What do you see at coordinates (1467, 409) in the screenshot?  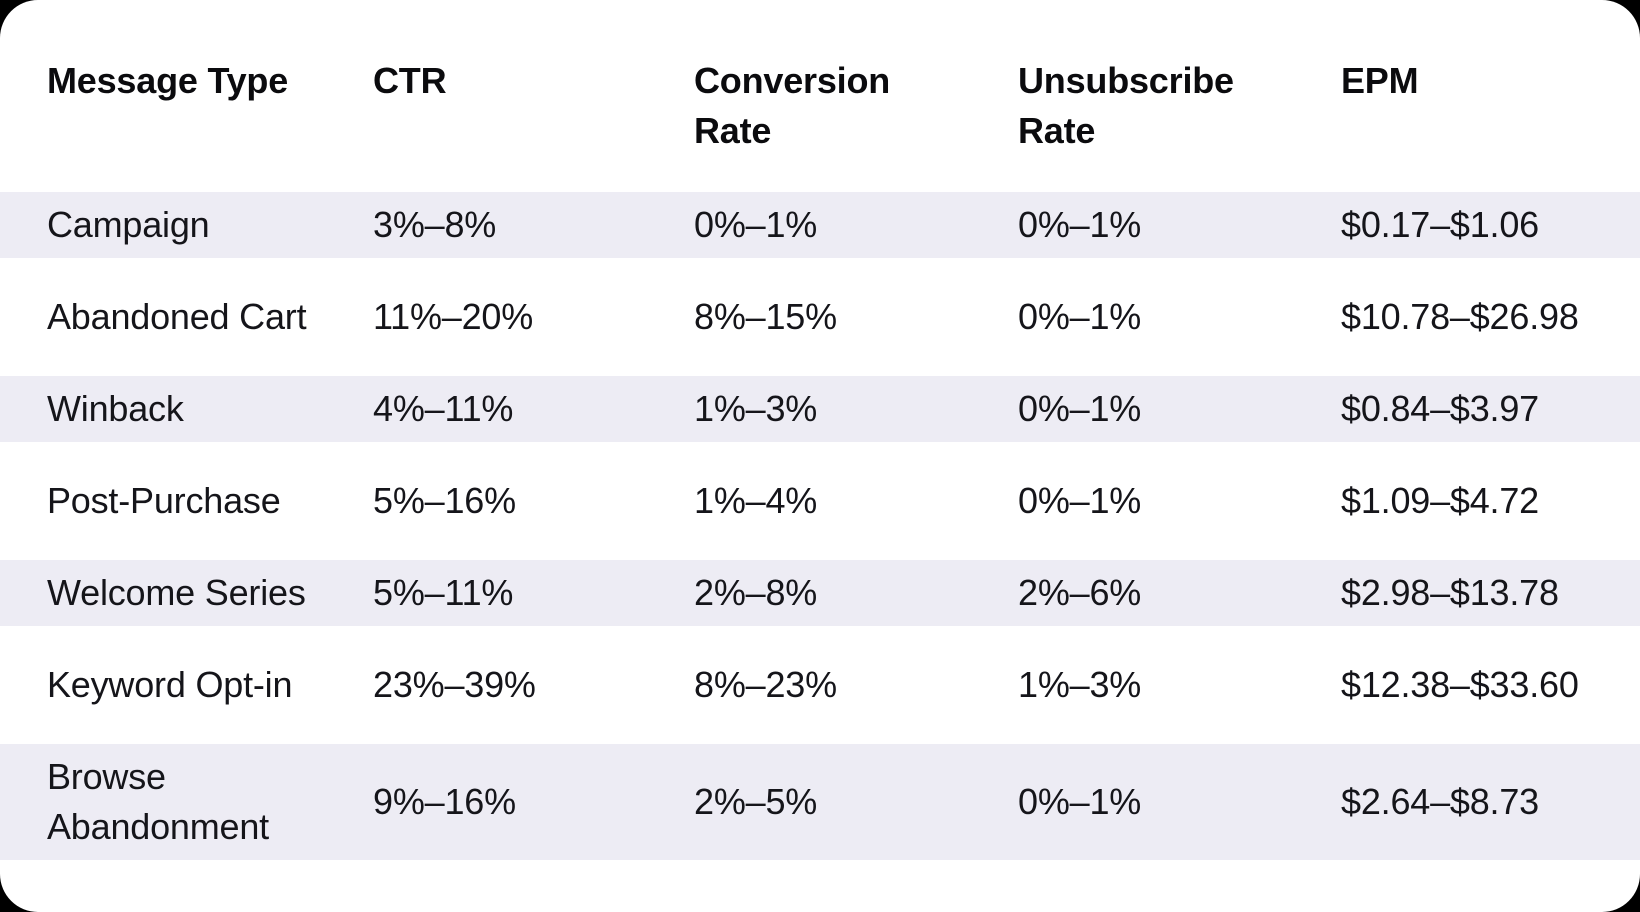 I see `cell-epm: $0.84–$3.97` at bounding box center [1467, 409].